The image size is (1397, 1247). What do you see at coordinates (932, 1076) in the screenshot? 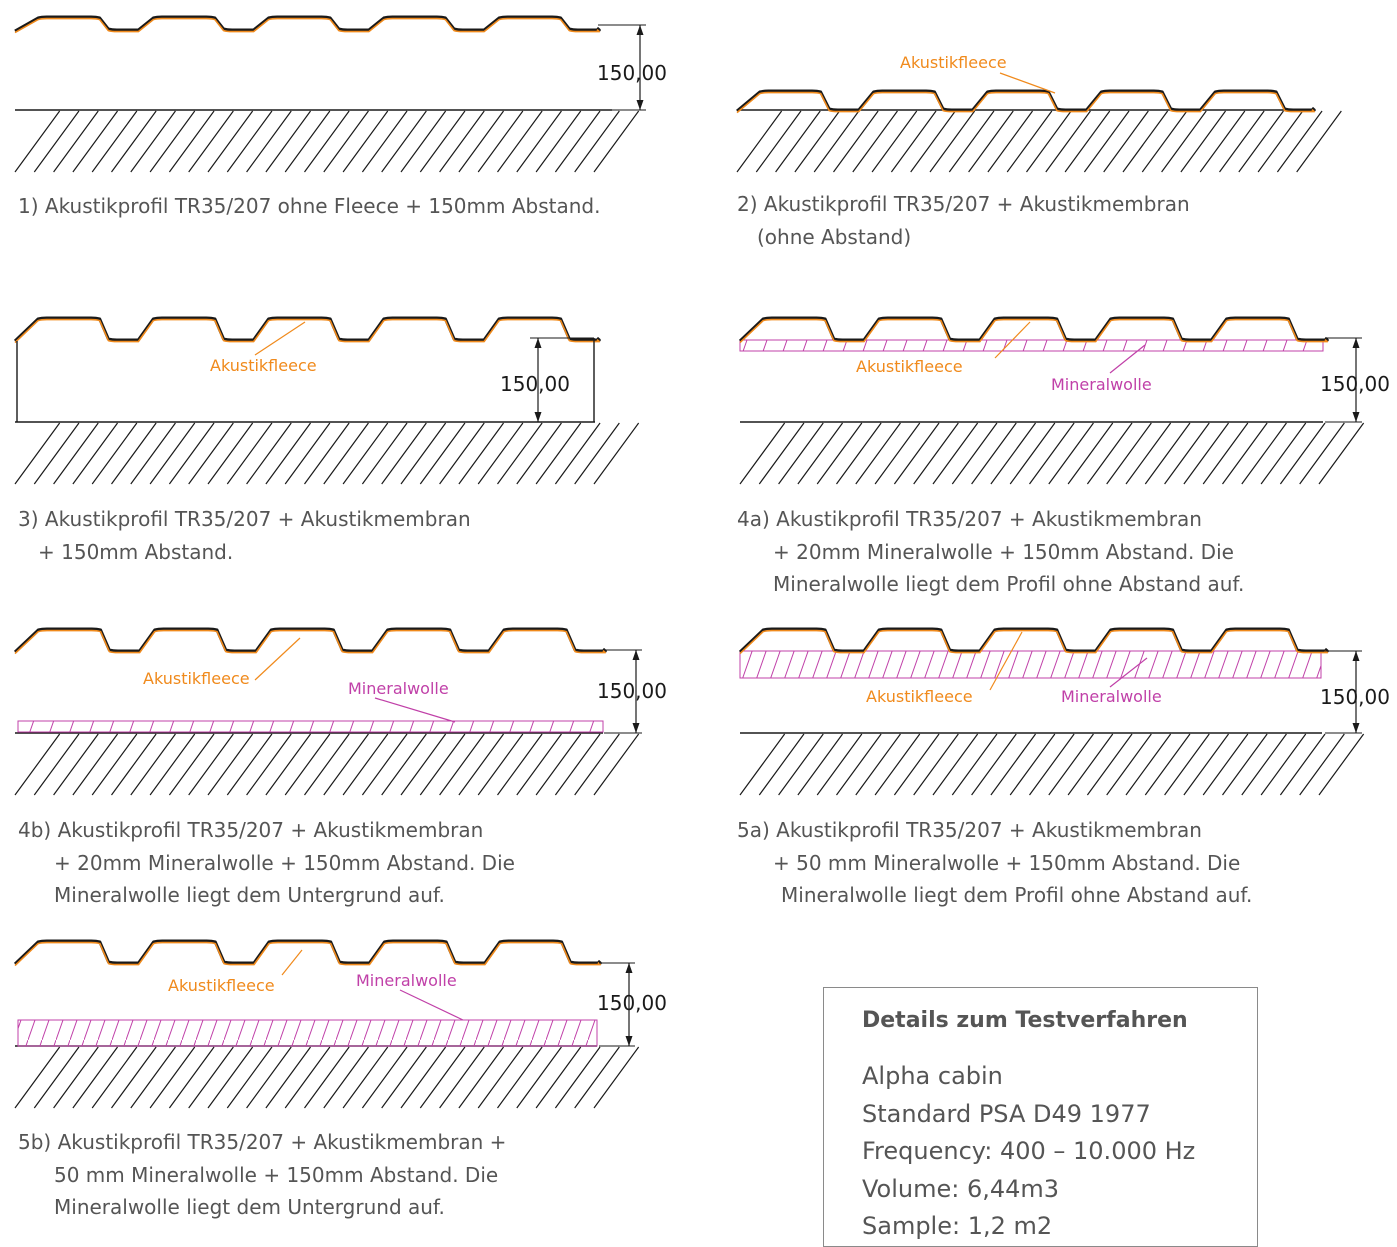
I see `test-detail-line: Alpha cabin` at bounding box center [932, 1076].